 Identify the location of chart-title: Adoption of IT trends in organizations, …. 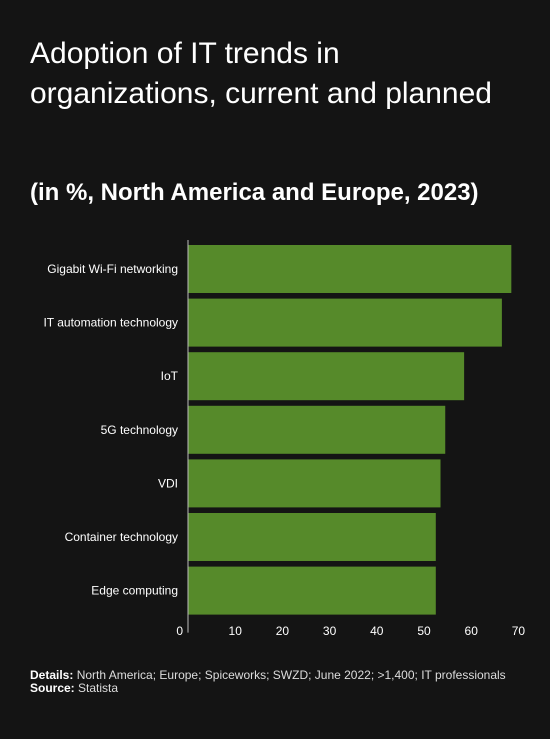
(261, 73).